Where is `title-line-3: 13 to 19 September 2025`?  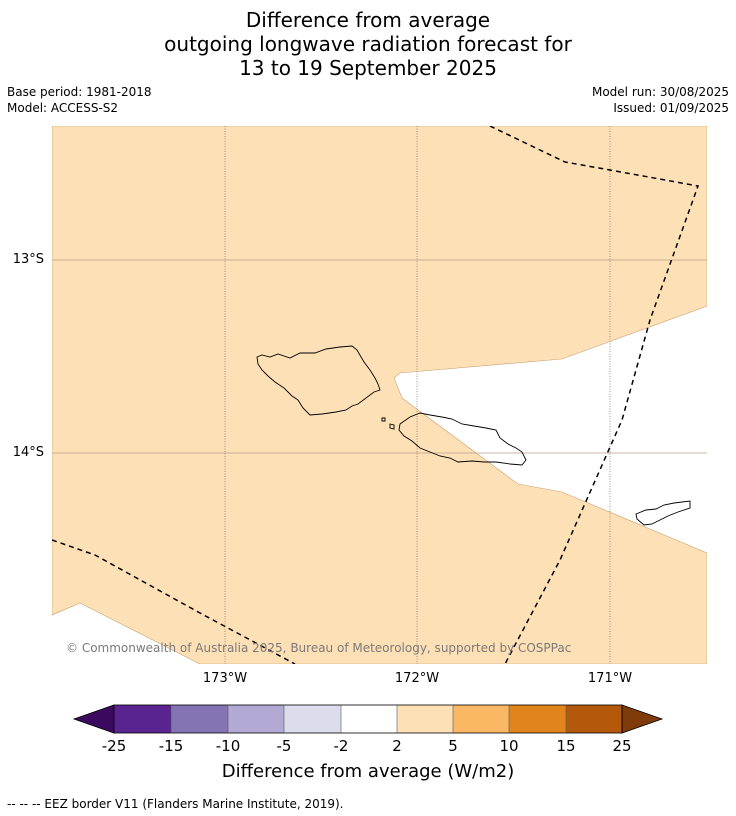 title-line-3: 13 to 19 September 2025 is located at coordinates (368, 68).